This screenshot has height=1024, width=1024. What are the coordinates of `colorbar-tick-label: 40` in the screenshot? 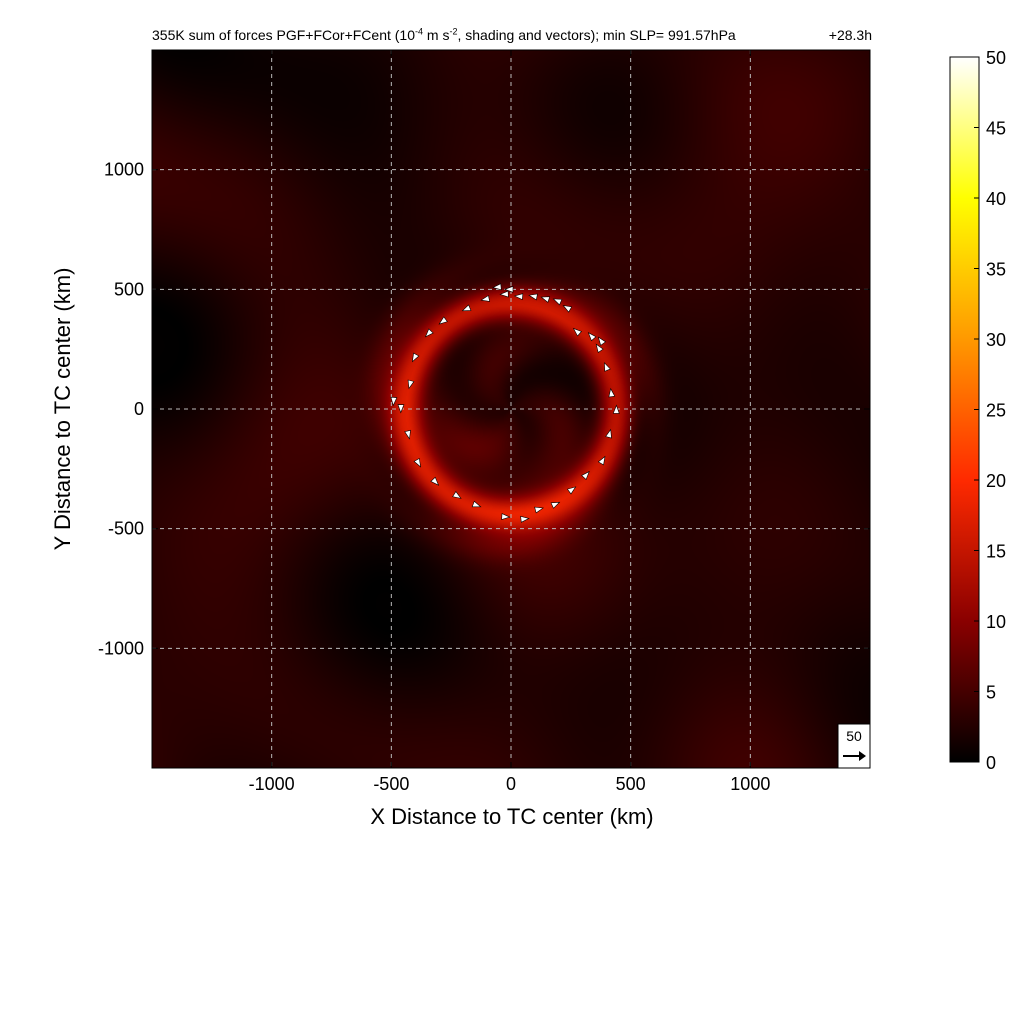 It's located at (996, 199).